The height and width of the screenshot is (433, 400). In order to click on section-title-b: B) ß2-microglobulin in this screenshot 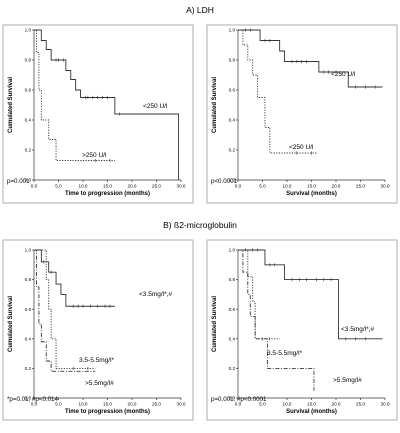, I will do `click(200, 225)`.